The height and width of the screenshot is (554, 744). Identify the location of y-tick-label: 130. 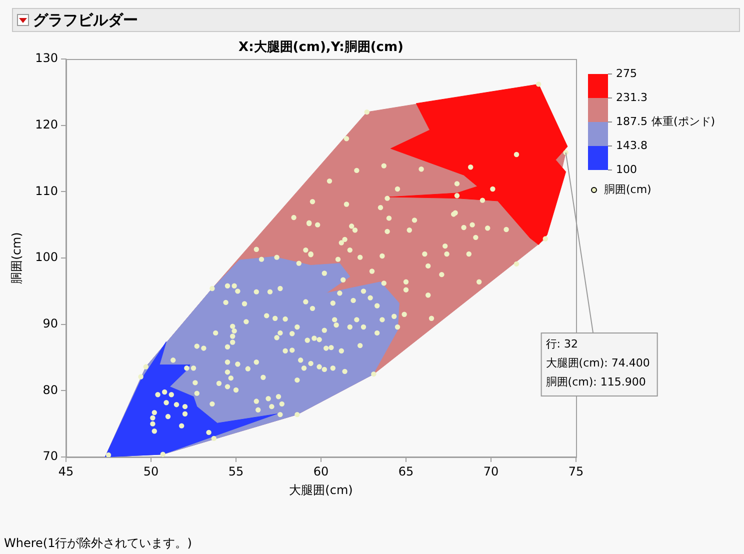
(46, 58).